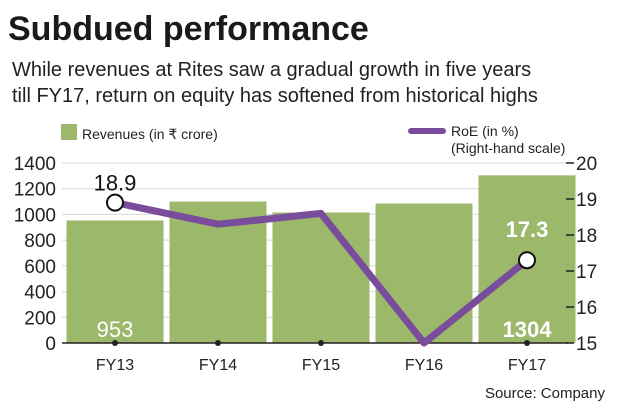 The width and height of the screenshot is (621, 414). Describe the element at coordinates (115, 365) in the screenshot. I see `x-axis-tick-label: FY13` at that location.